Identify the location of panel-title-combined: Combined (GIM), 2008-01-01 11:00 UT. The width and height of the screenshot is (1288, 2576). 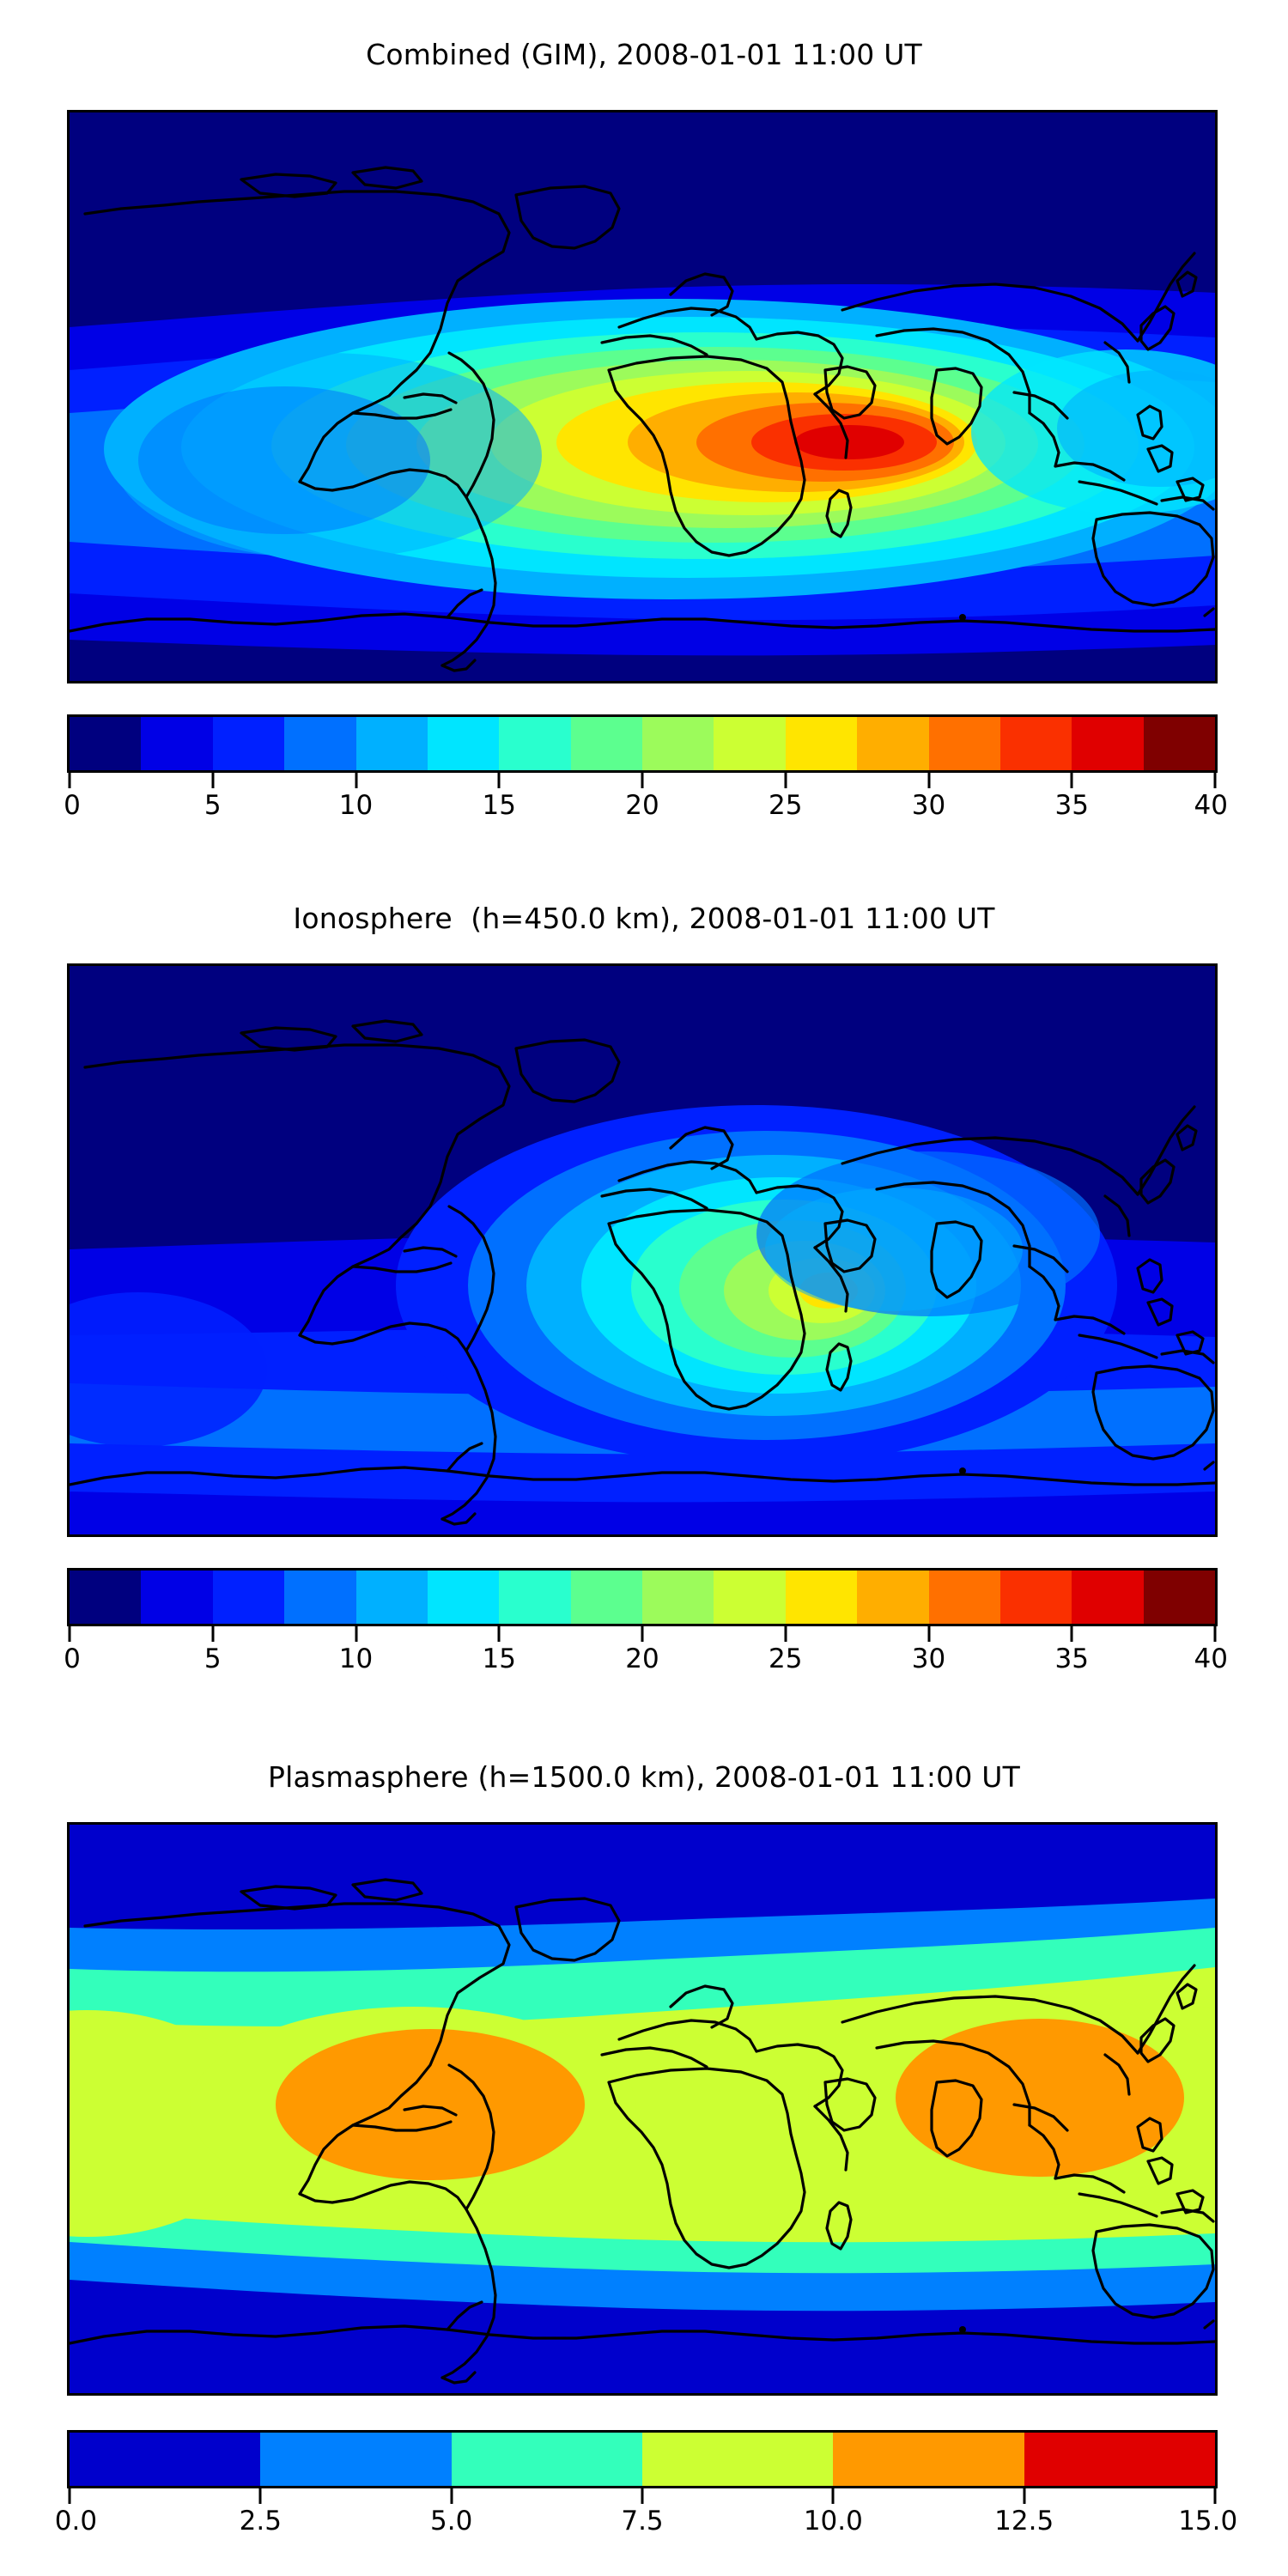
(644, 55).